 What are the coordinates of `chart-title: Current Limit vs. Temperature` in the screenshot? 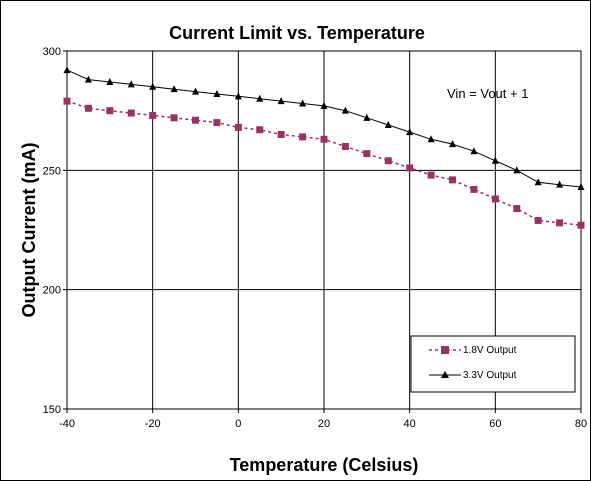 It's located at (297, 33).